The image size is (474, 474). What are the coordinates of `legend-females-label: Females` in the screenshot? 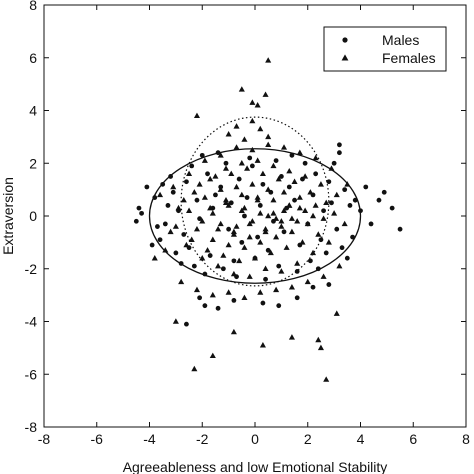 It's located at (409, 58).